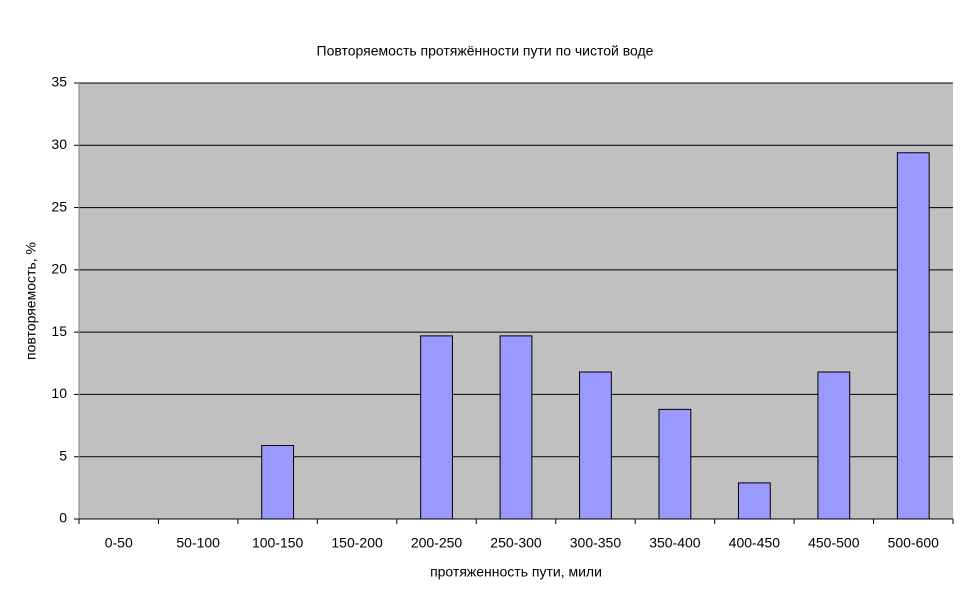  Describe the element at coordinates (63, 455) in the screenshot. I see `y-tick-label: 5` at that location.